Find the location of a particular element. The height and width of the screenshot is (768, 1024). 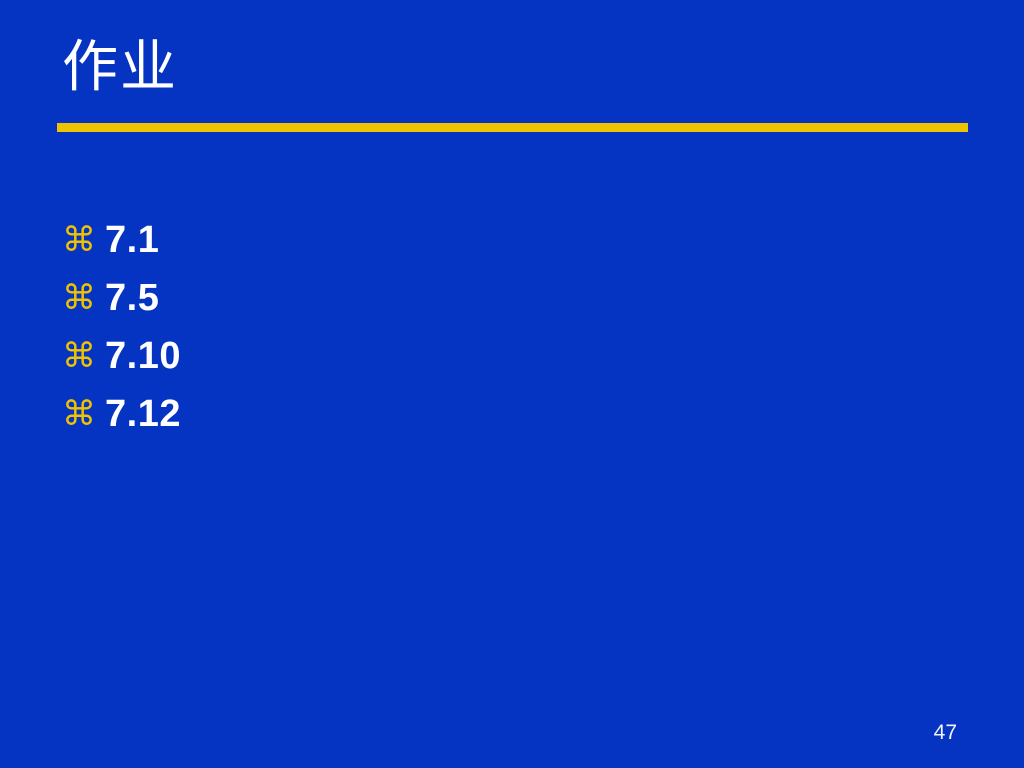

list-item: ⌘ 7.1 is located at coordinates (121, 240).